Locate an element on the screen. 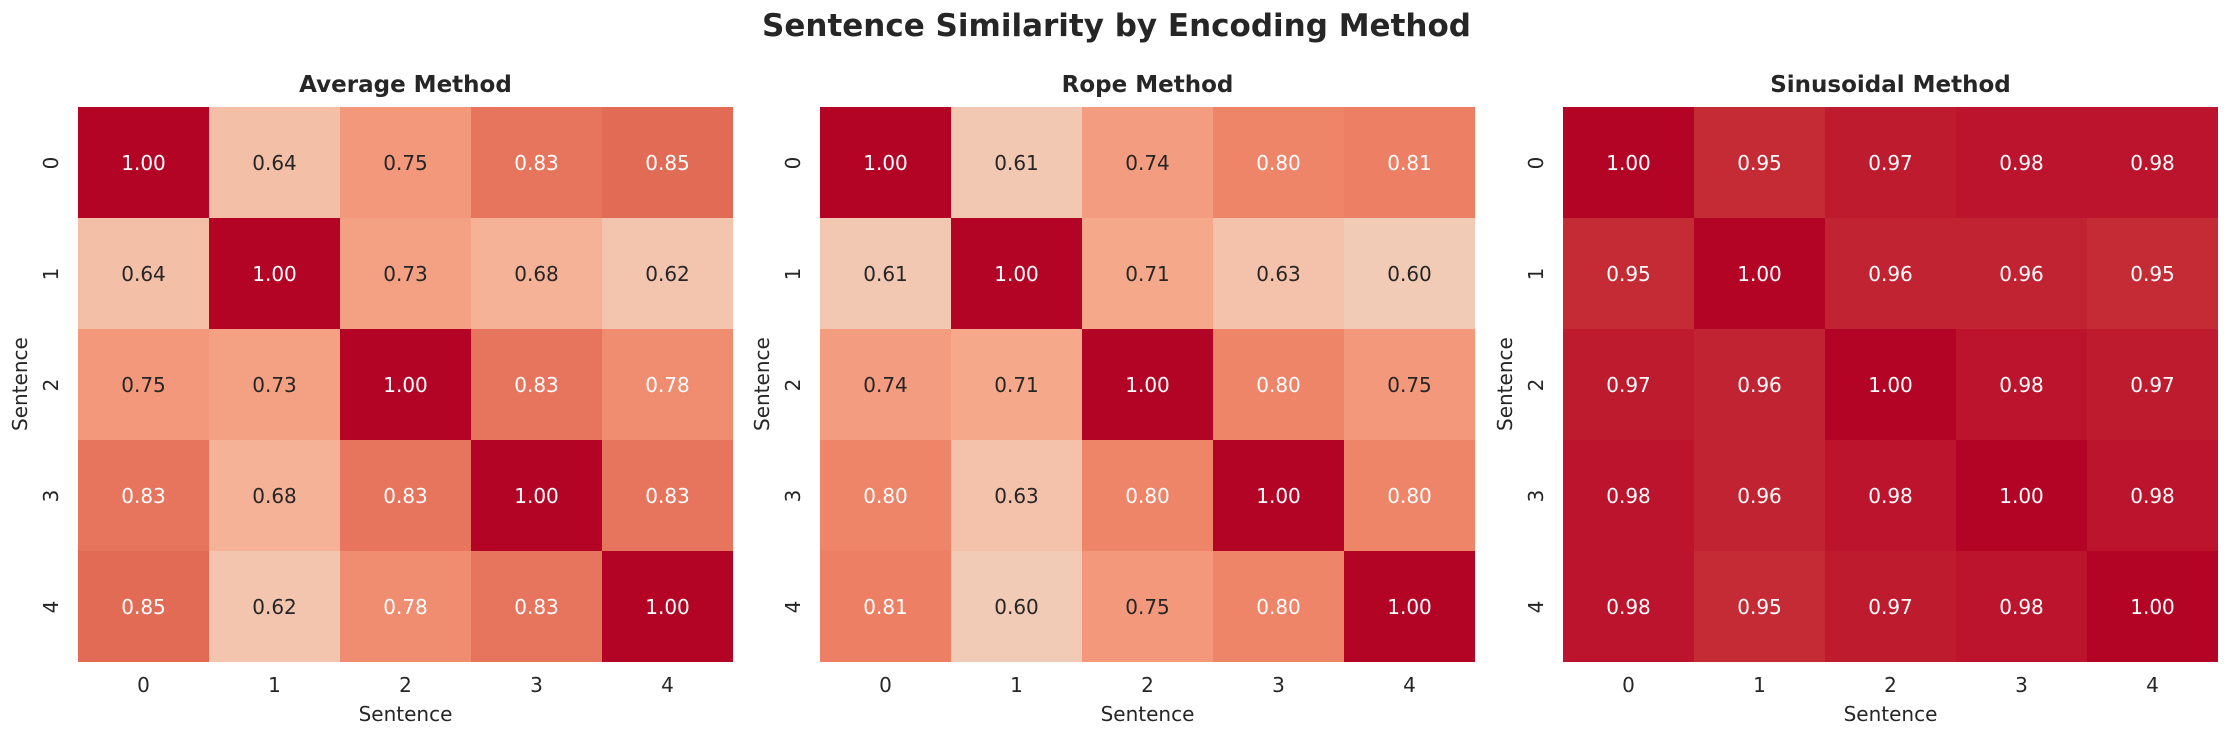 This screenshot has height=740, width=2233. heatmap-cell: 0.71 is located at coordinates (1147, 273).